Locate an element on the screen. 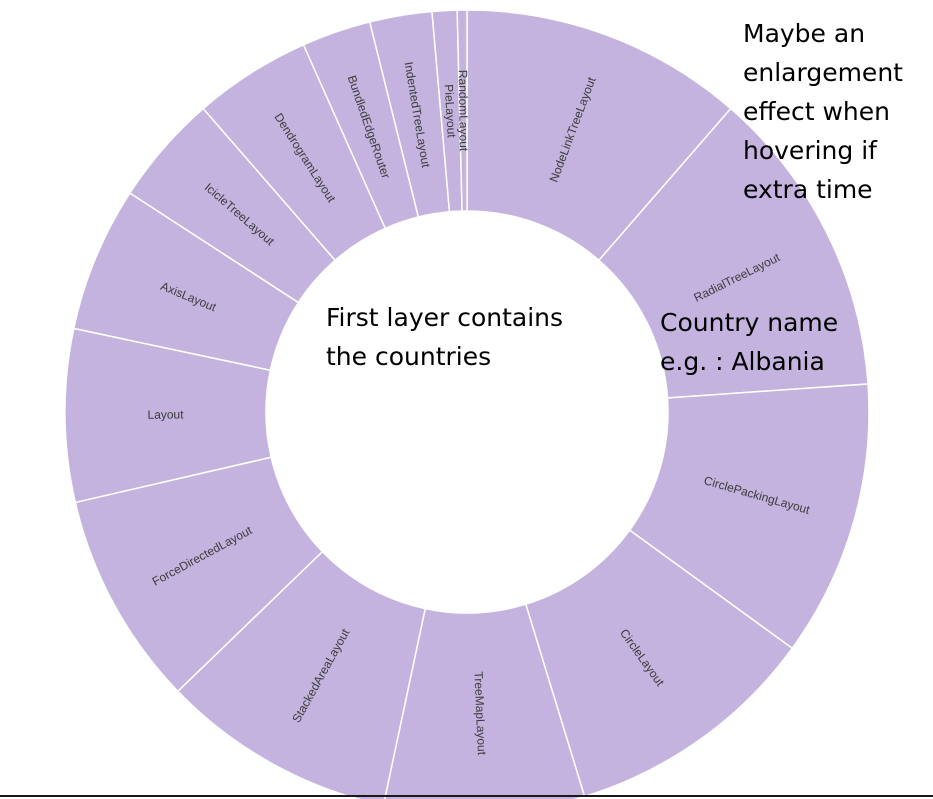 The height and width of the screenshot is (799, 933). bottom-divider is located at coordinates (466, 796).